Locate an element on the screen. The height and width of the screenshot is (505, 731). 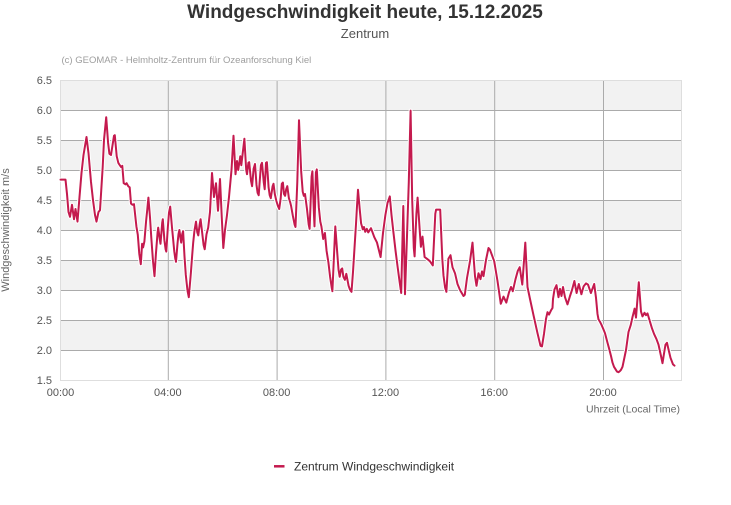
svg-text: 5.5 is located at coordinates (44, 141).